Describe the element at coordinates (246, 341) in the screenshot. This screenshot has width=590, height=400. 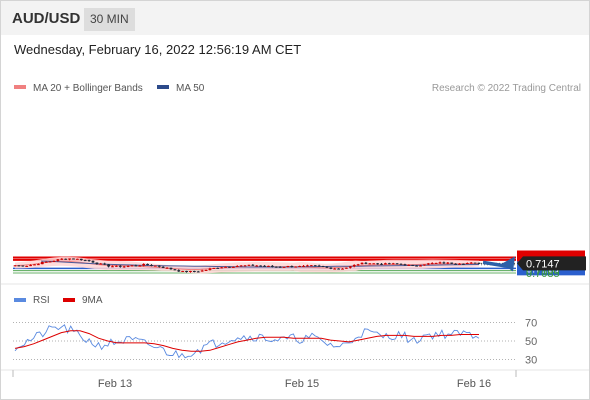
I see `rsi-ma-line` at that location.